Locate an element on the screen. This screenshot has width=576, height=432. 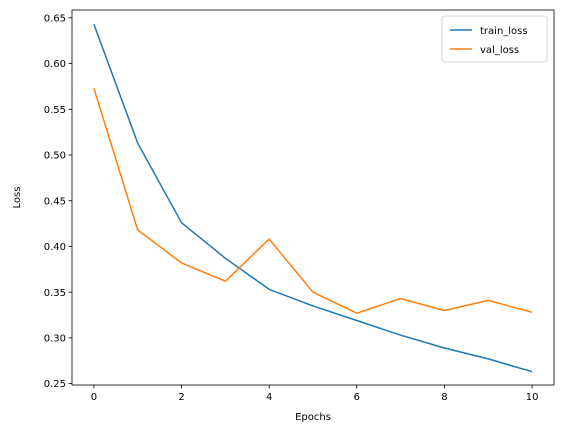
x-axis-label: Epochs is located at coordinates (313, 417).